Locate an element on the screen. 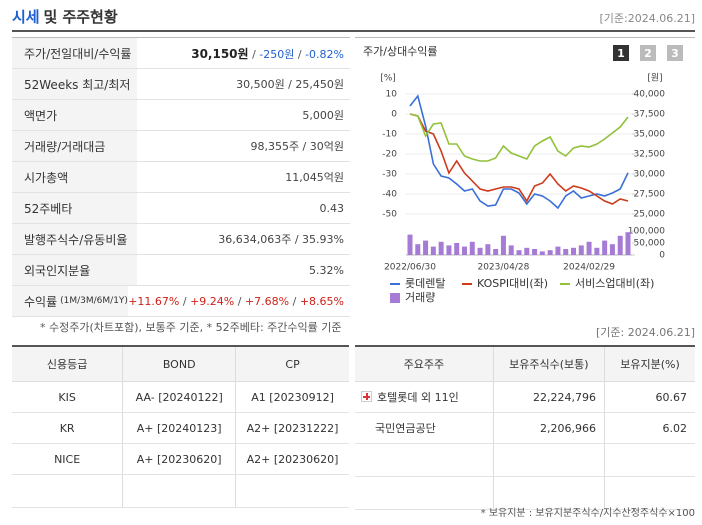 The image size is (702, 525). y2-tick-label: 27,500 is located at coordinates (650, 195).